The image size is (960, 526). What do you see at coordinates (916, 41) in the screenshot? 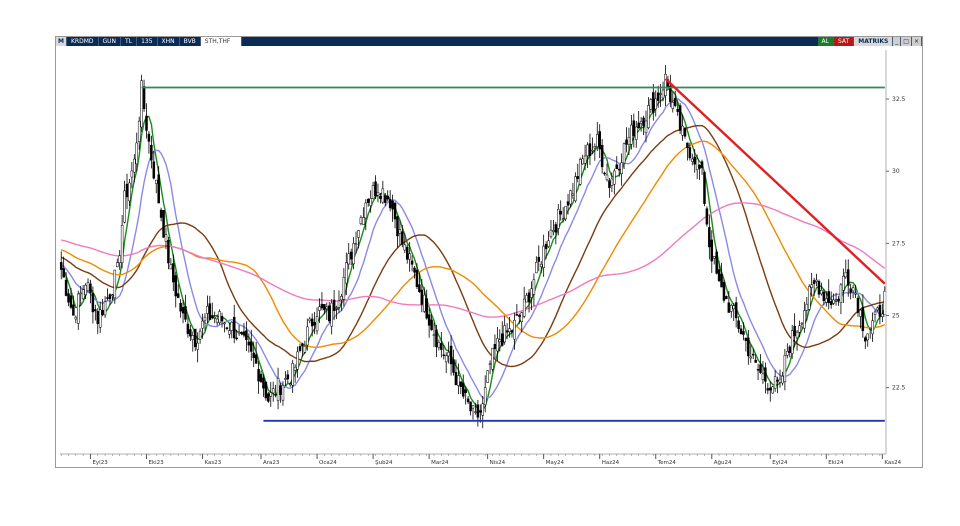
I see `close-icon: ×` at bounding box center [916, 41].